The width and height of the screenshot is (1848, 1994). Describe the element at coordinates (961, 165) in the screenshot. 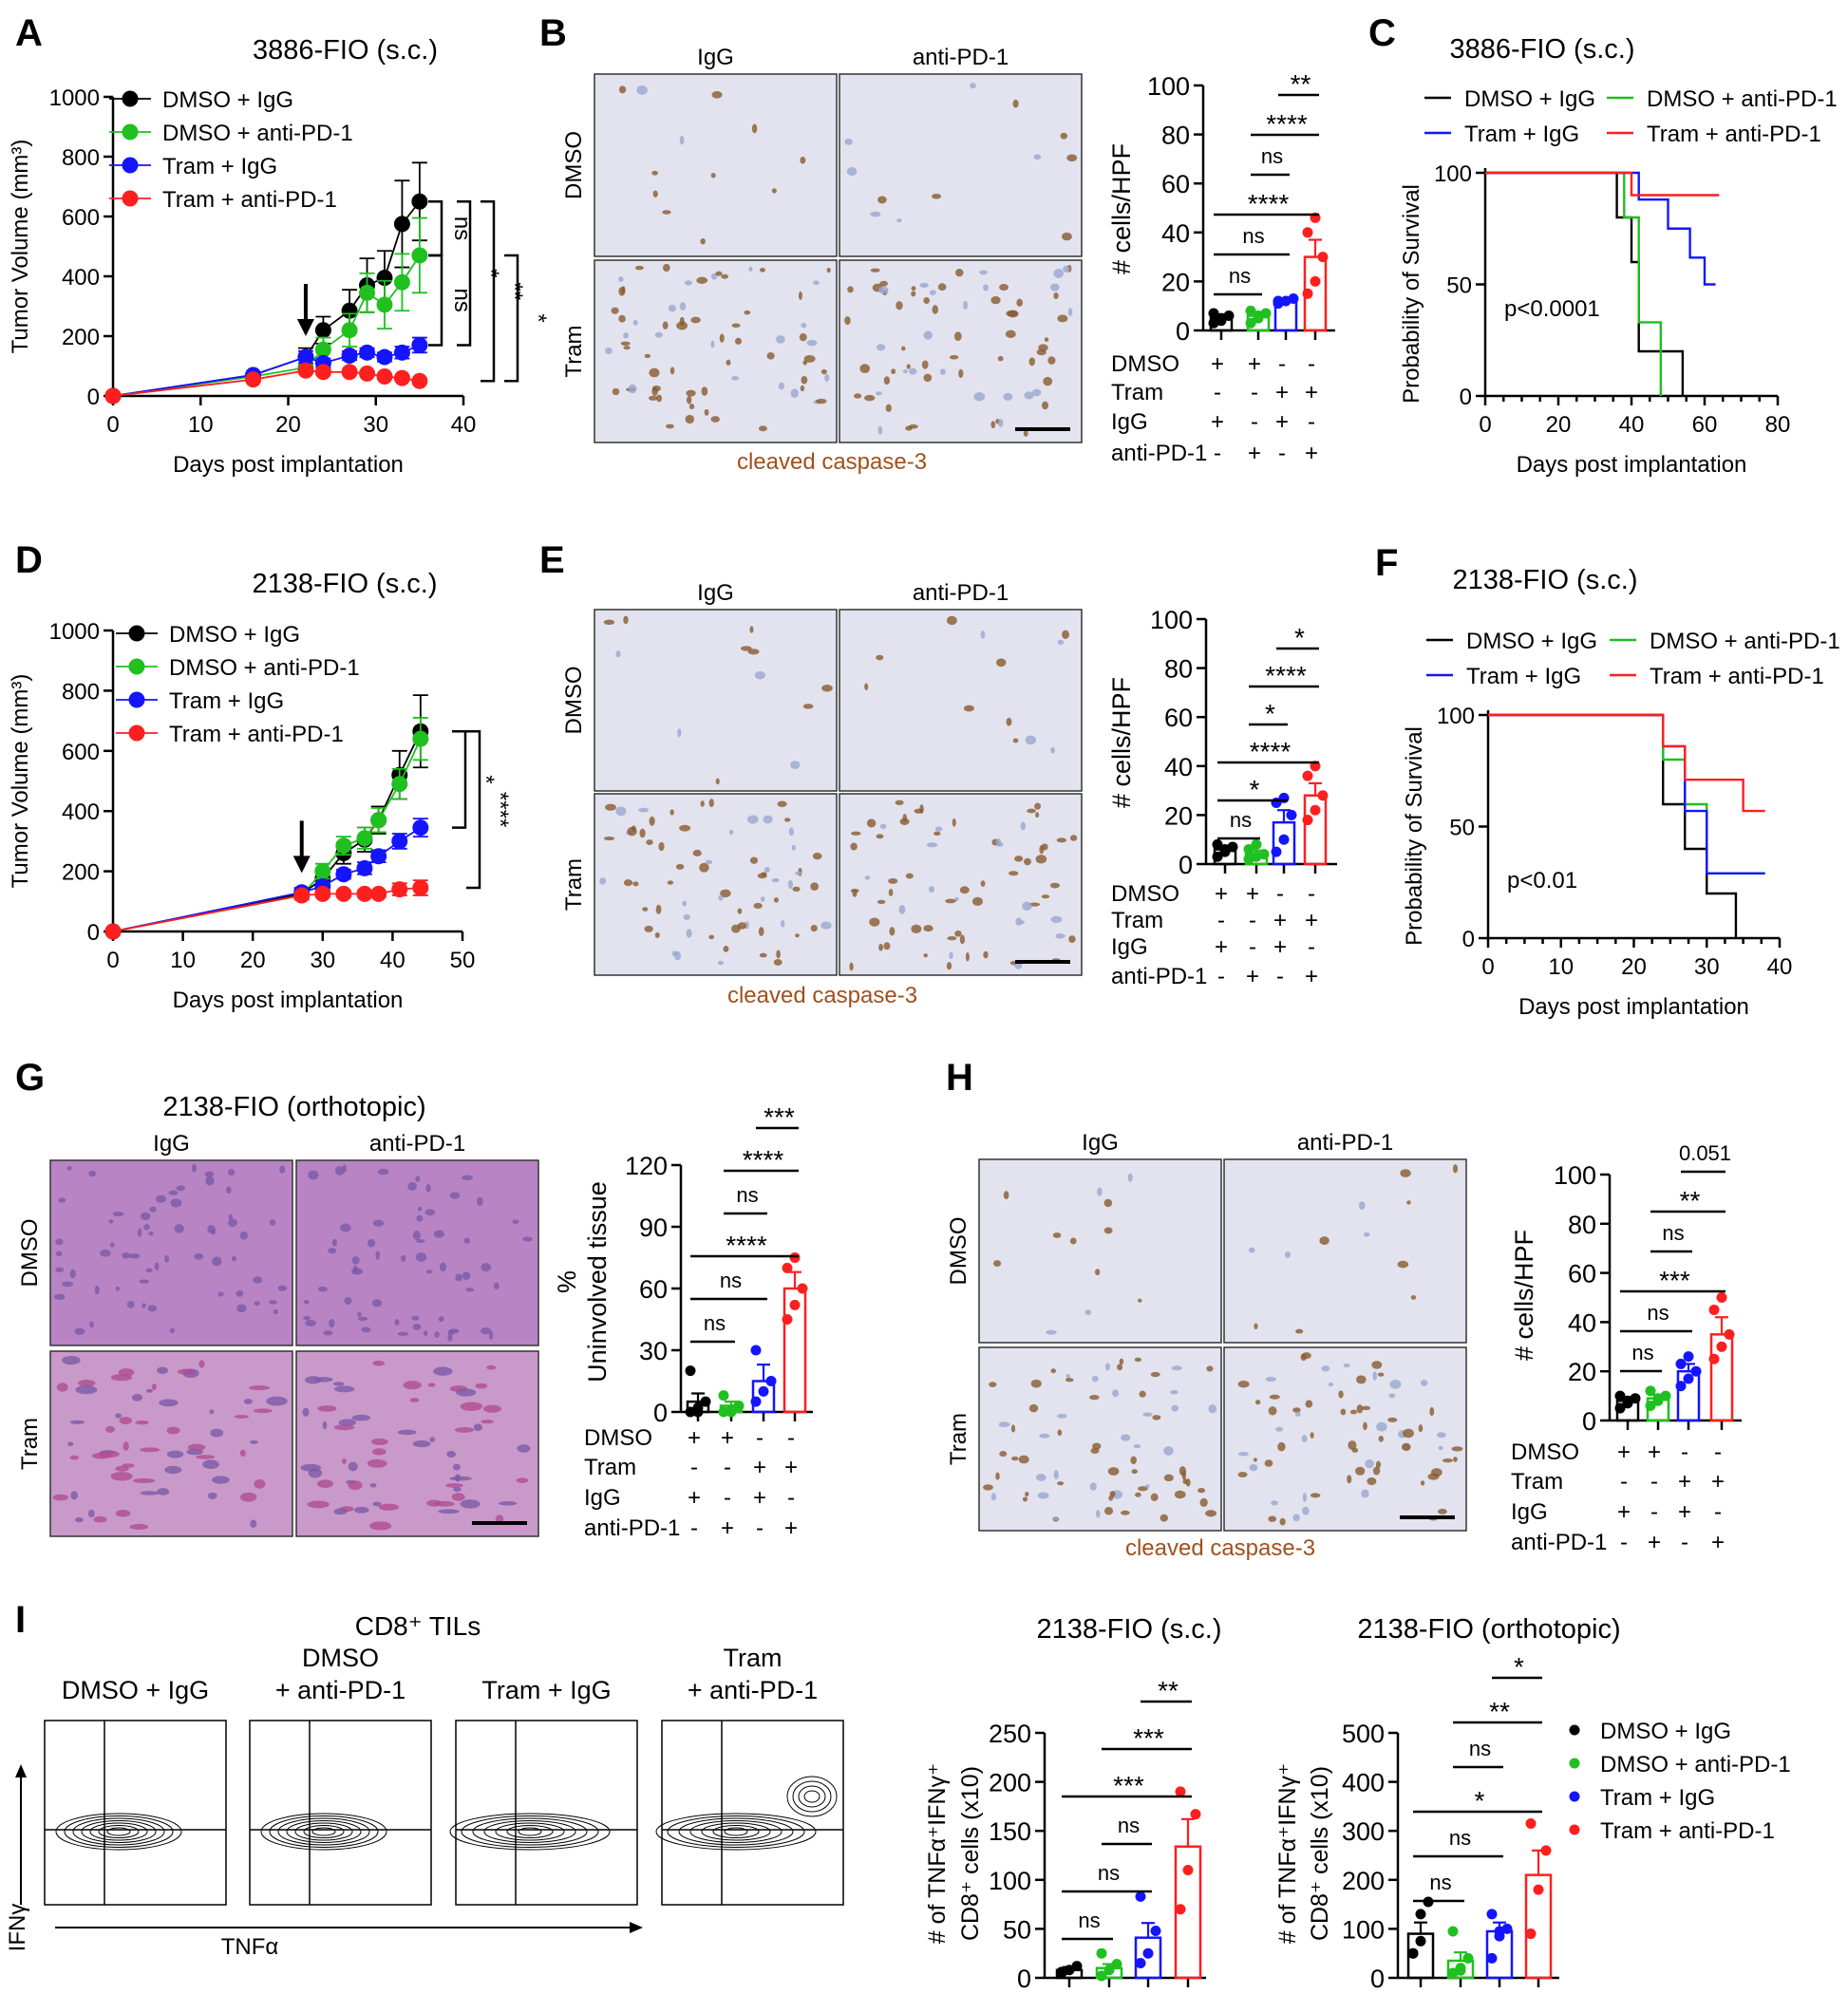

I see `micrograph-background` at that location.